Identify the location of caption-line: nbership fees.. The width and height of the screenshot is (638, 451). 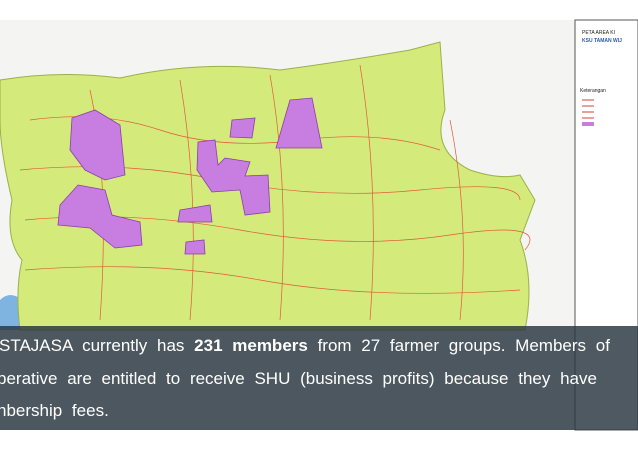
(54, 411).